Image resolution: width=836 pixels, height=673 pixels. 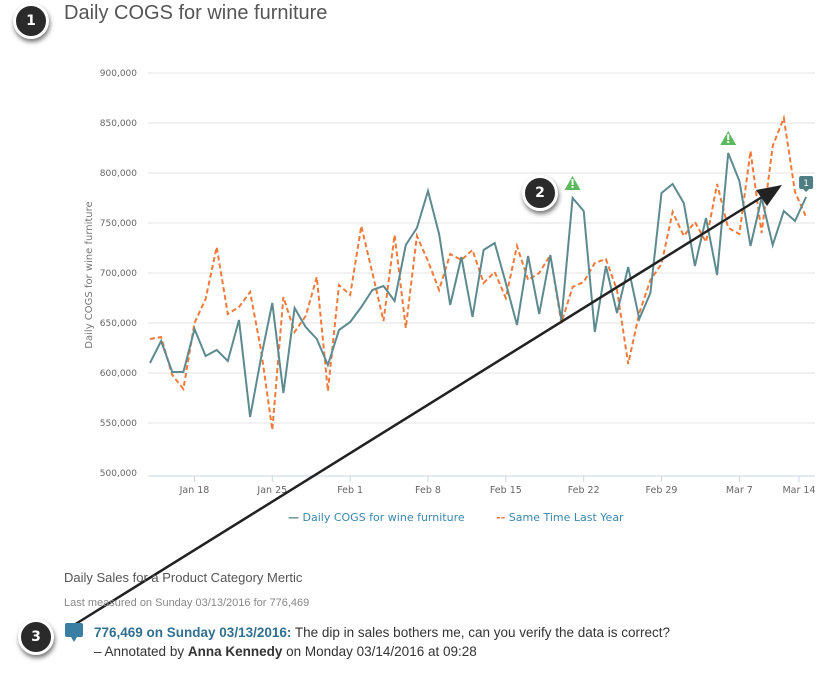 I want to click on svg-text: 650,000, so click(x=118, y=324).